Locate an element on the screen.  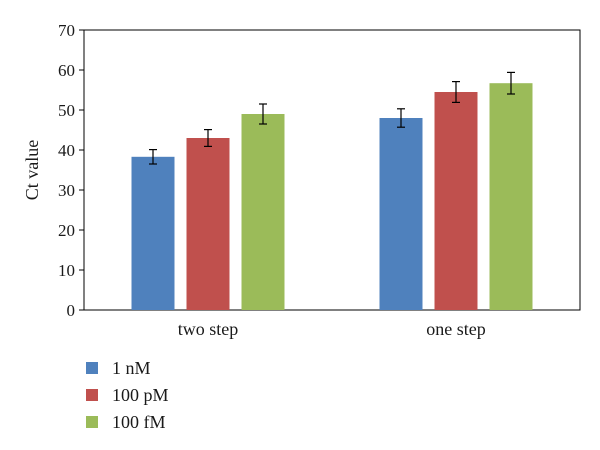
legend-label: 100 pM is located at coordinates (140, 395).